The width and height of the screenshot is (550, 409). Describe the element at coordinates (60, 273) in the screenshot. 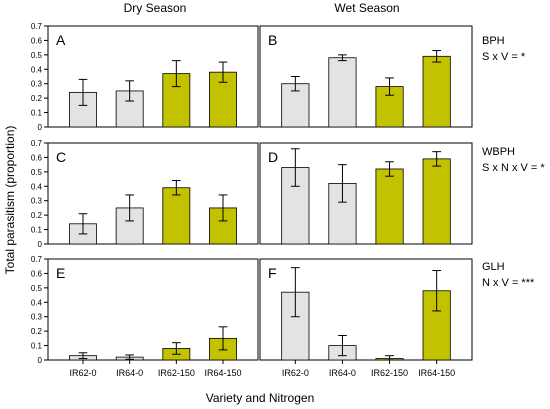

I see `panel-letter: E` at that location.